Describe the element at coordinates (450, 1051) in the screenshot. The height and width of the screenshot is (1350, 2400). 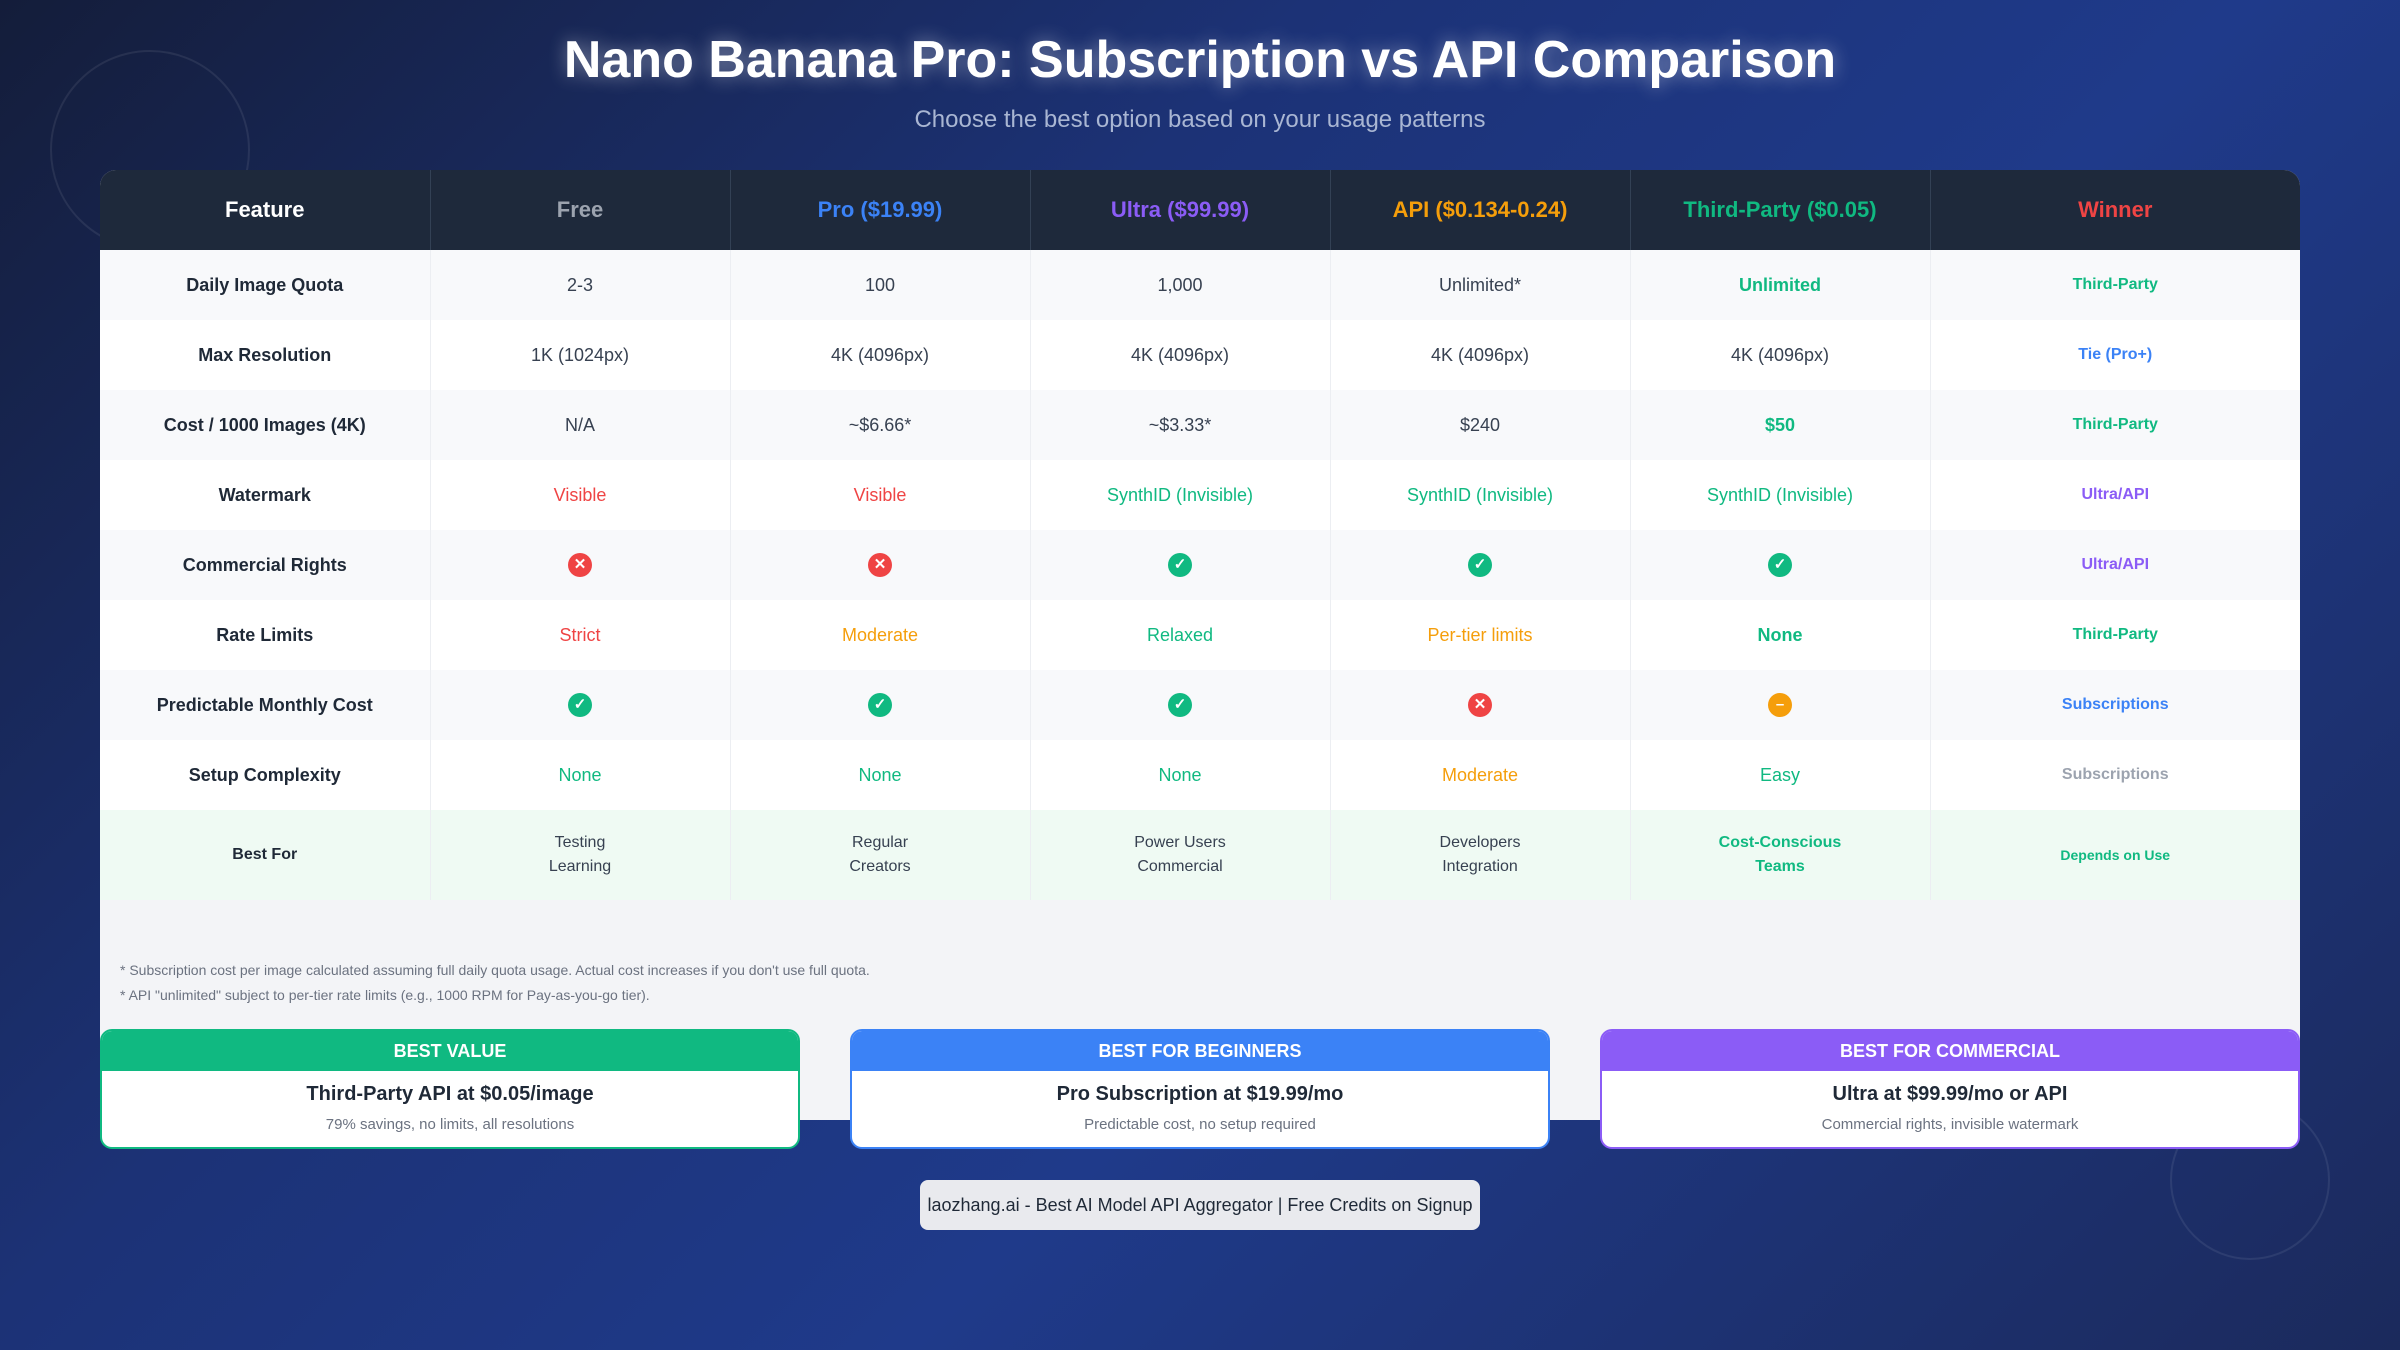
I see `card-header: BEST VALUE` at that location.